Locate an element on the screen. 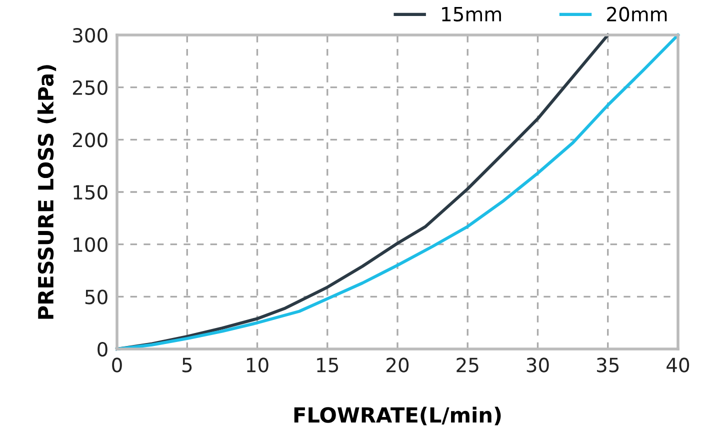 This screenshot has width=709, height=434. x-axis-title: FLOWRATE(L/min) is located at coordinates (397, 416).